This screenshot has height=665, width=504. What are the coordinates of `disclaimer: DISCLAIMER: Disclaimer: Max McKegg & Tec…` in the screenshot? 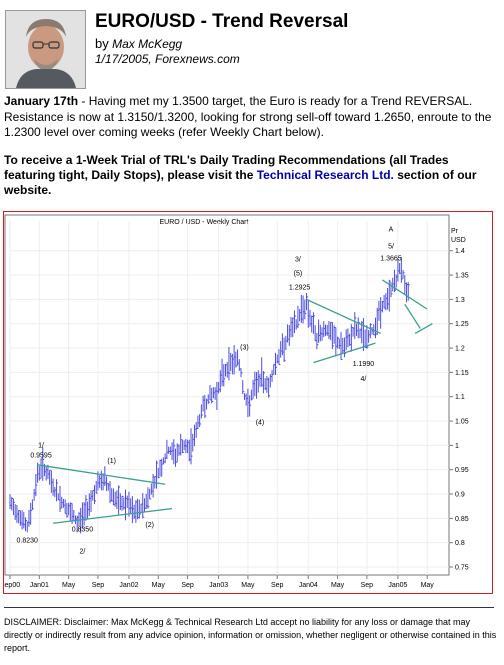 It's located at (250, 635).